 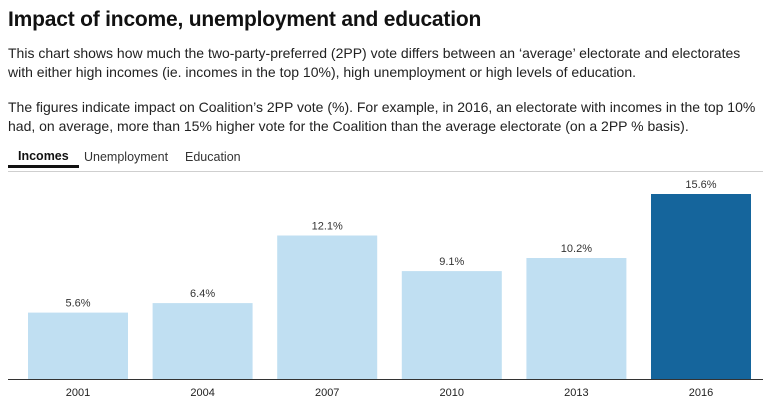 What do you see at coordinates (700, 185) in the screenshot?
I see `value-label-2016: 15.6%` at bounding box center [700, 185].